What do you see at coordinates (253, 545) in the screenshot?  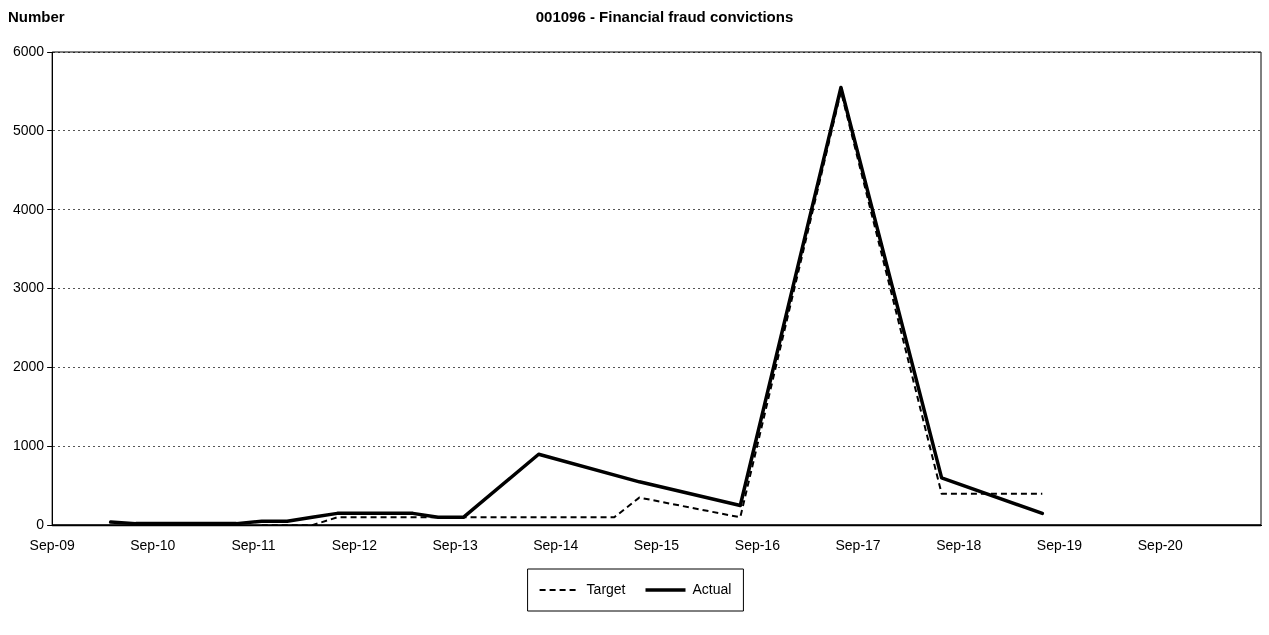 I see `x-tick-label: Sep-11` at bounding box center [253, 545].